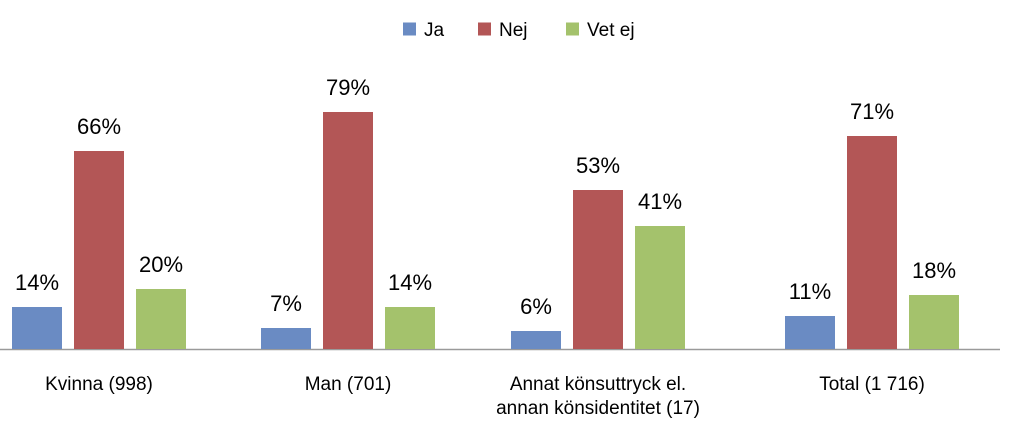 The width and height of the screenshot is (1023, 438). What do you see at coordinates (872, 111) in the screenshot?
I see `data-label-nej-4: 71%` at bounding box center [872, 111].